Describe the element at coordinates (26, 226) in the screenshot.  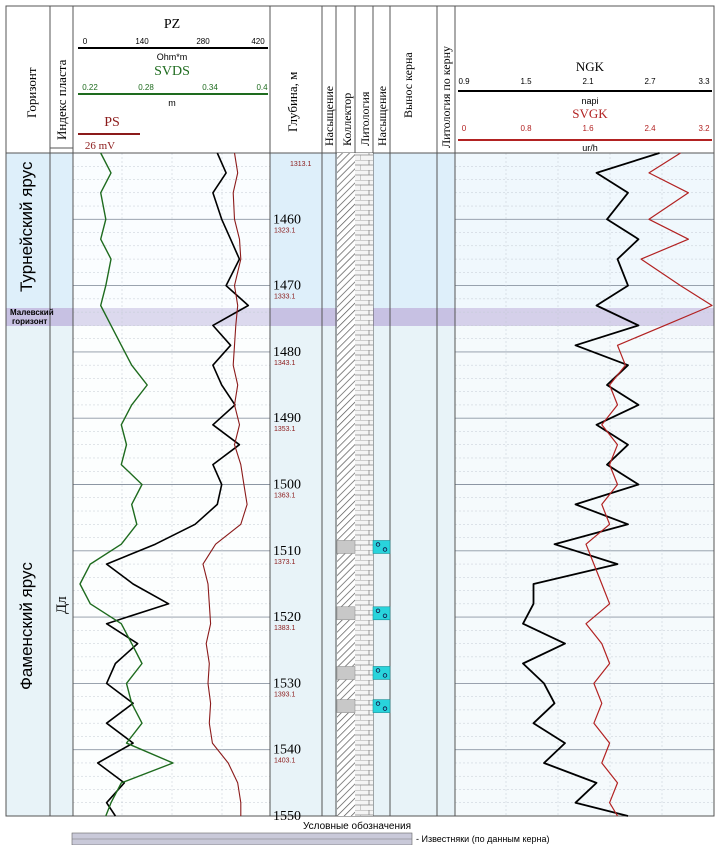
I see `zone-tournaisian-label: Турнейский ярус` at that location.